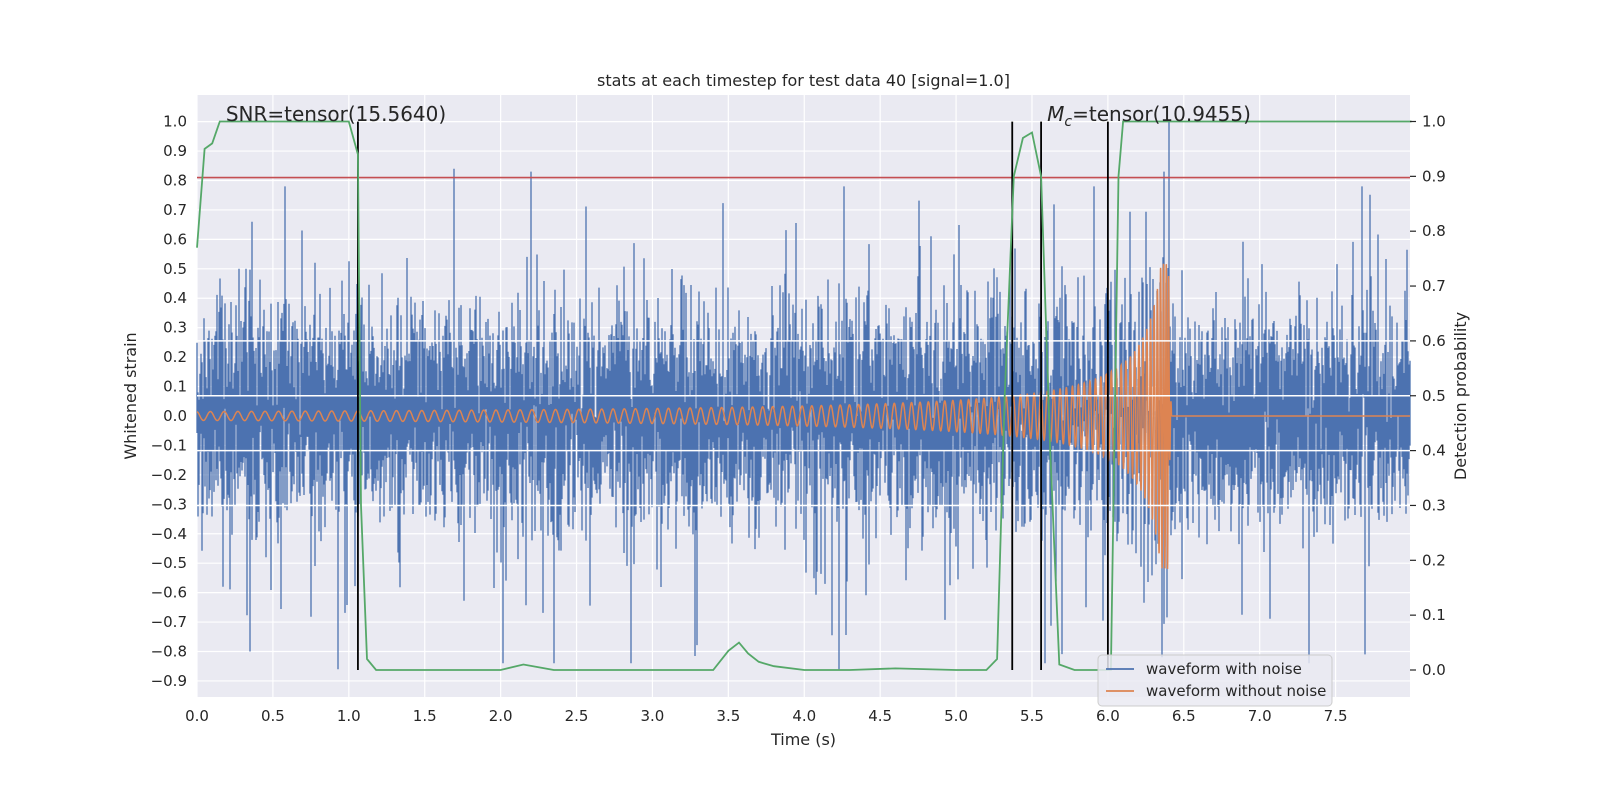 Image resolution: width=1600 pixels, height=800 pixels. I want to click on legend-label-clean: waveform without noise, so click(1236, 691).